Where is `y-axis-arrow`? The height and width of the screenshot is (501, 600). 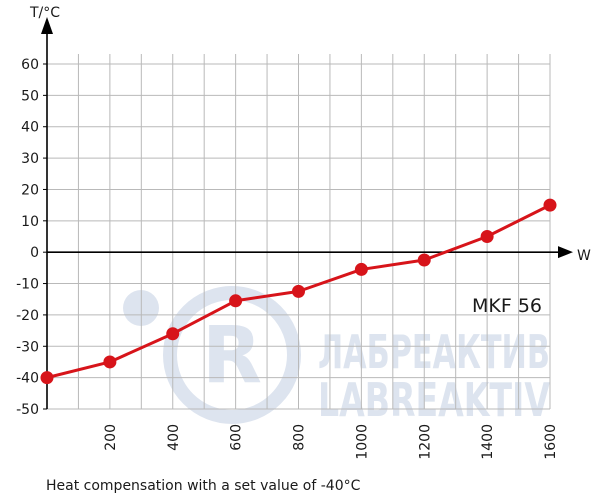 y-axis-arrow is located at coordinates (47, 25).